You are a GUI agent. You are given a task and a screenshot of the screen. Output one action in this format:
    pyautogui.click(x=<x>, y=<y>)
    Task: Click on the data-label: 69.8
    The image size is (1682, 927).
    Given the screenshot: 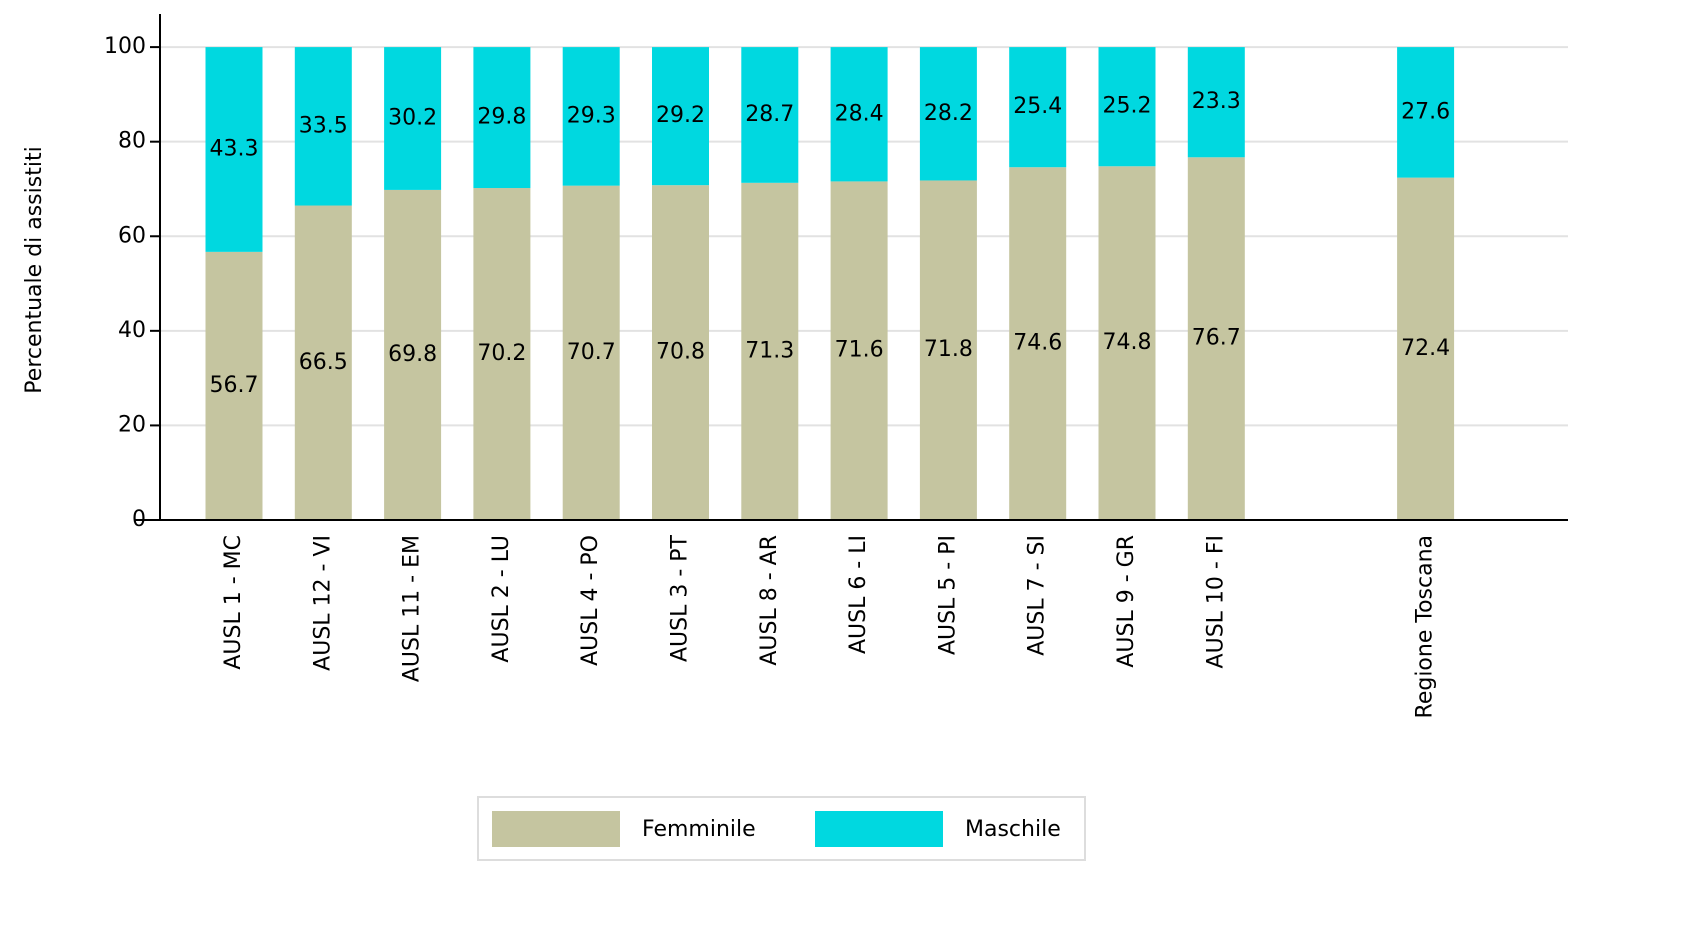 What is the action you would take?
    pyautogui.click(x=412, y=354)
    